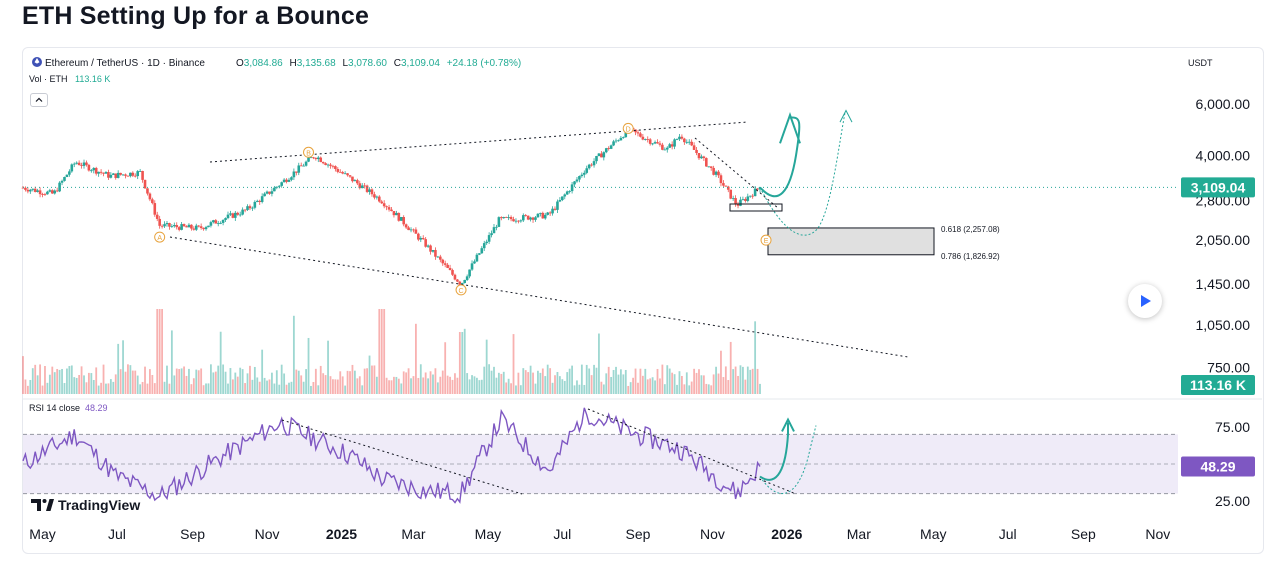  What do you see at coordinates (240, 63) in the screenshot?
I see `ohlc-o-label: O` at bounding box center [240, 63].